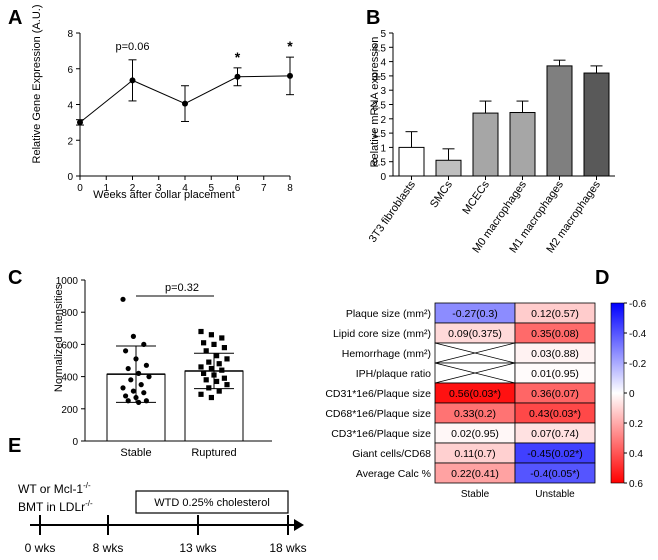  What do you see at coordinates (290, 188) in the screenshot?
I see `a-x-tick-label: 8` at bounding box center [290, 188].